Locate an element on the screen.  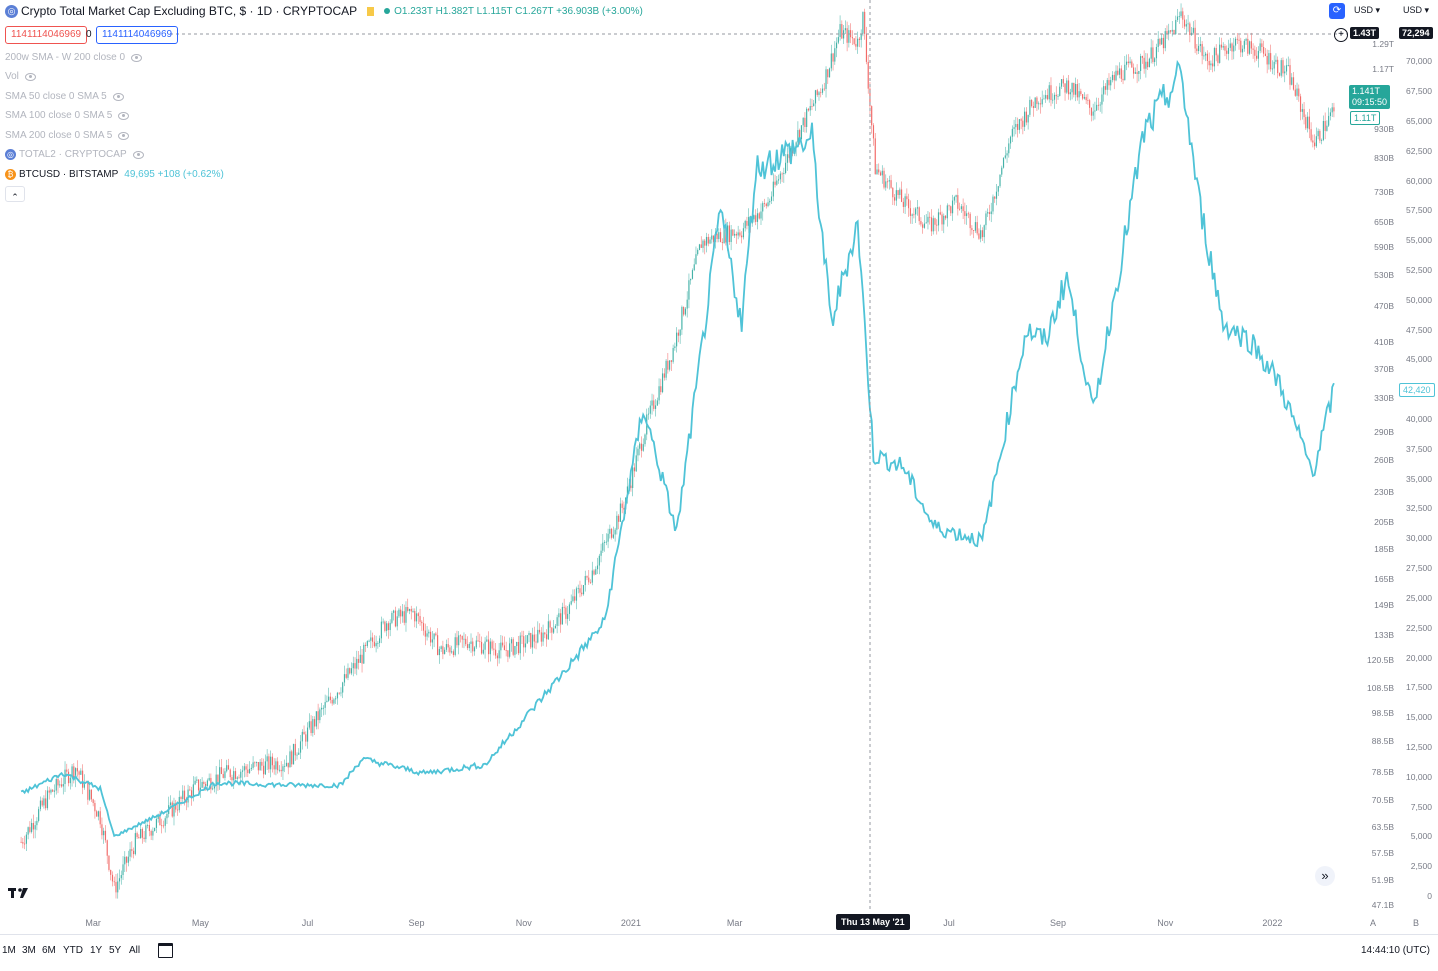
bottom-toolbar: 1M 3M 6M YTD 1Y 5Y All 14:44:10 (UTC) is located at coordinates (719, 952).